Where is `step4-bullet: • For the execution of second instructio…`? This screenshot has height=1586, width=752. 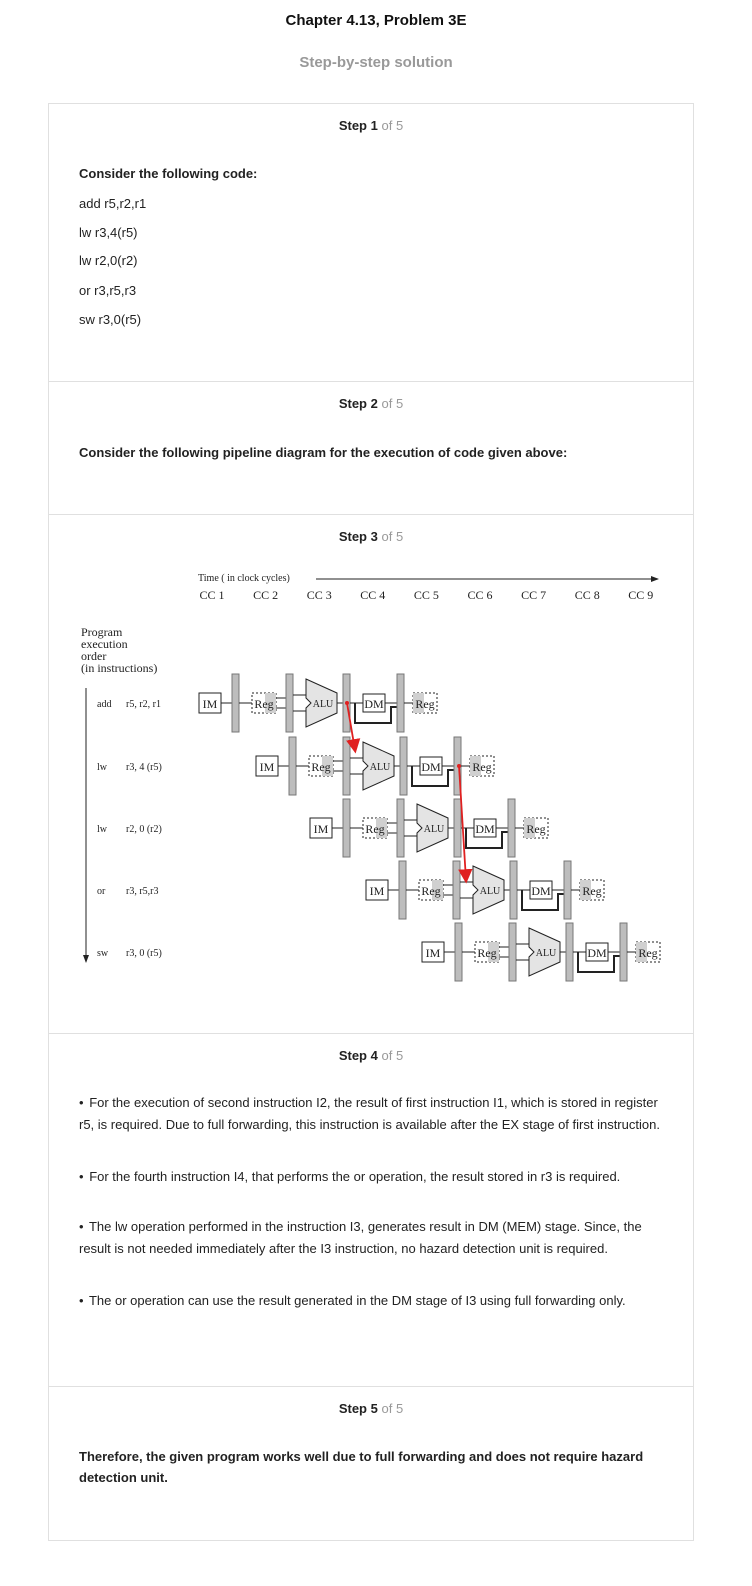
step4-bullet: • For the execution of second instructio… is located at coordinates (374, 1114).